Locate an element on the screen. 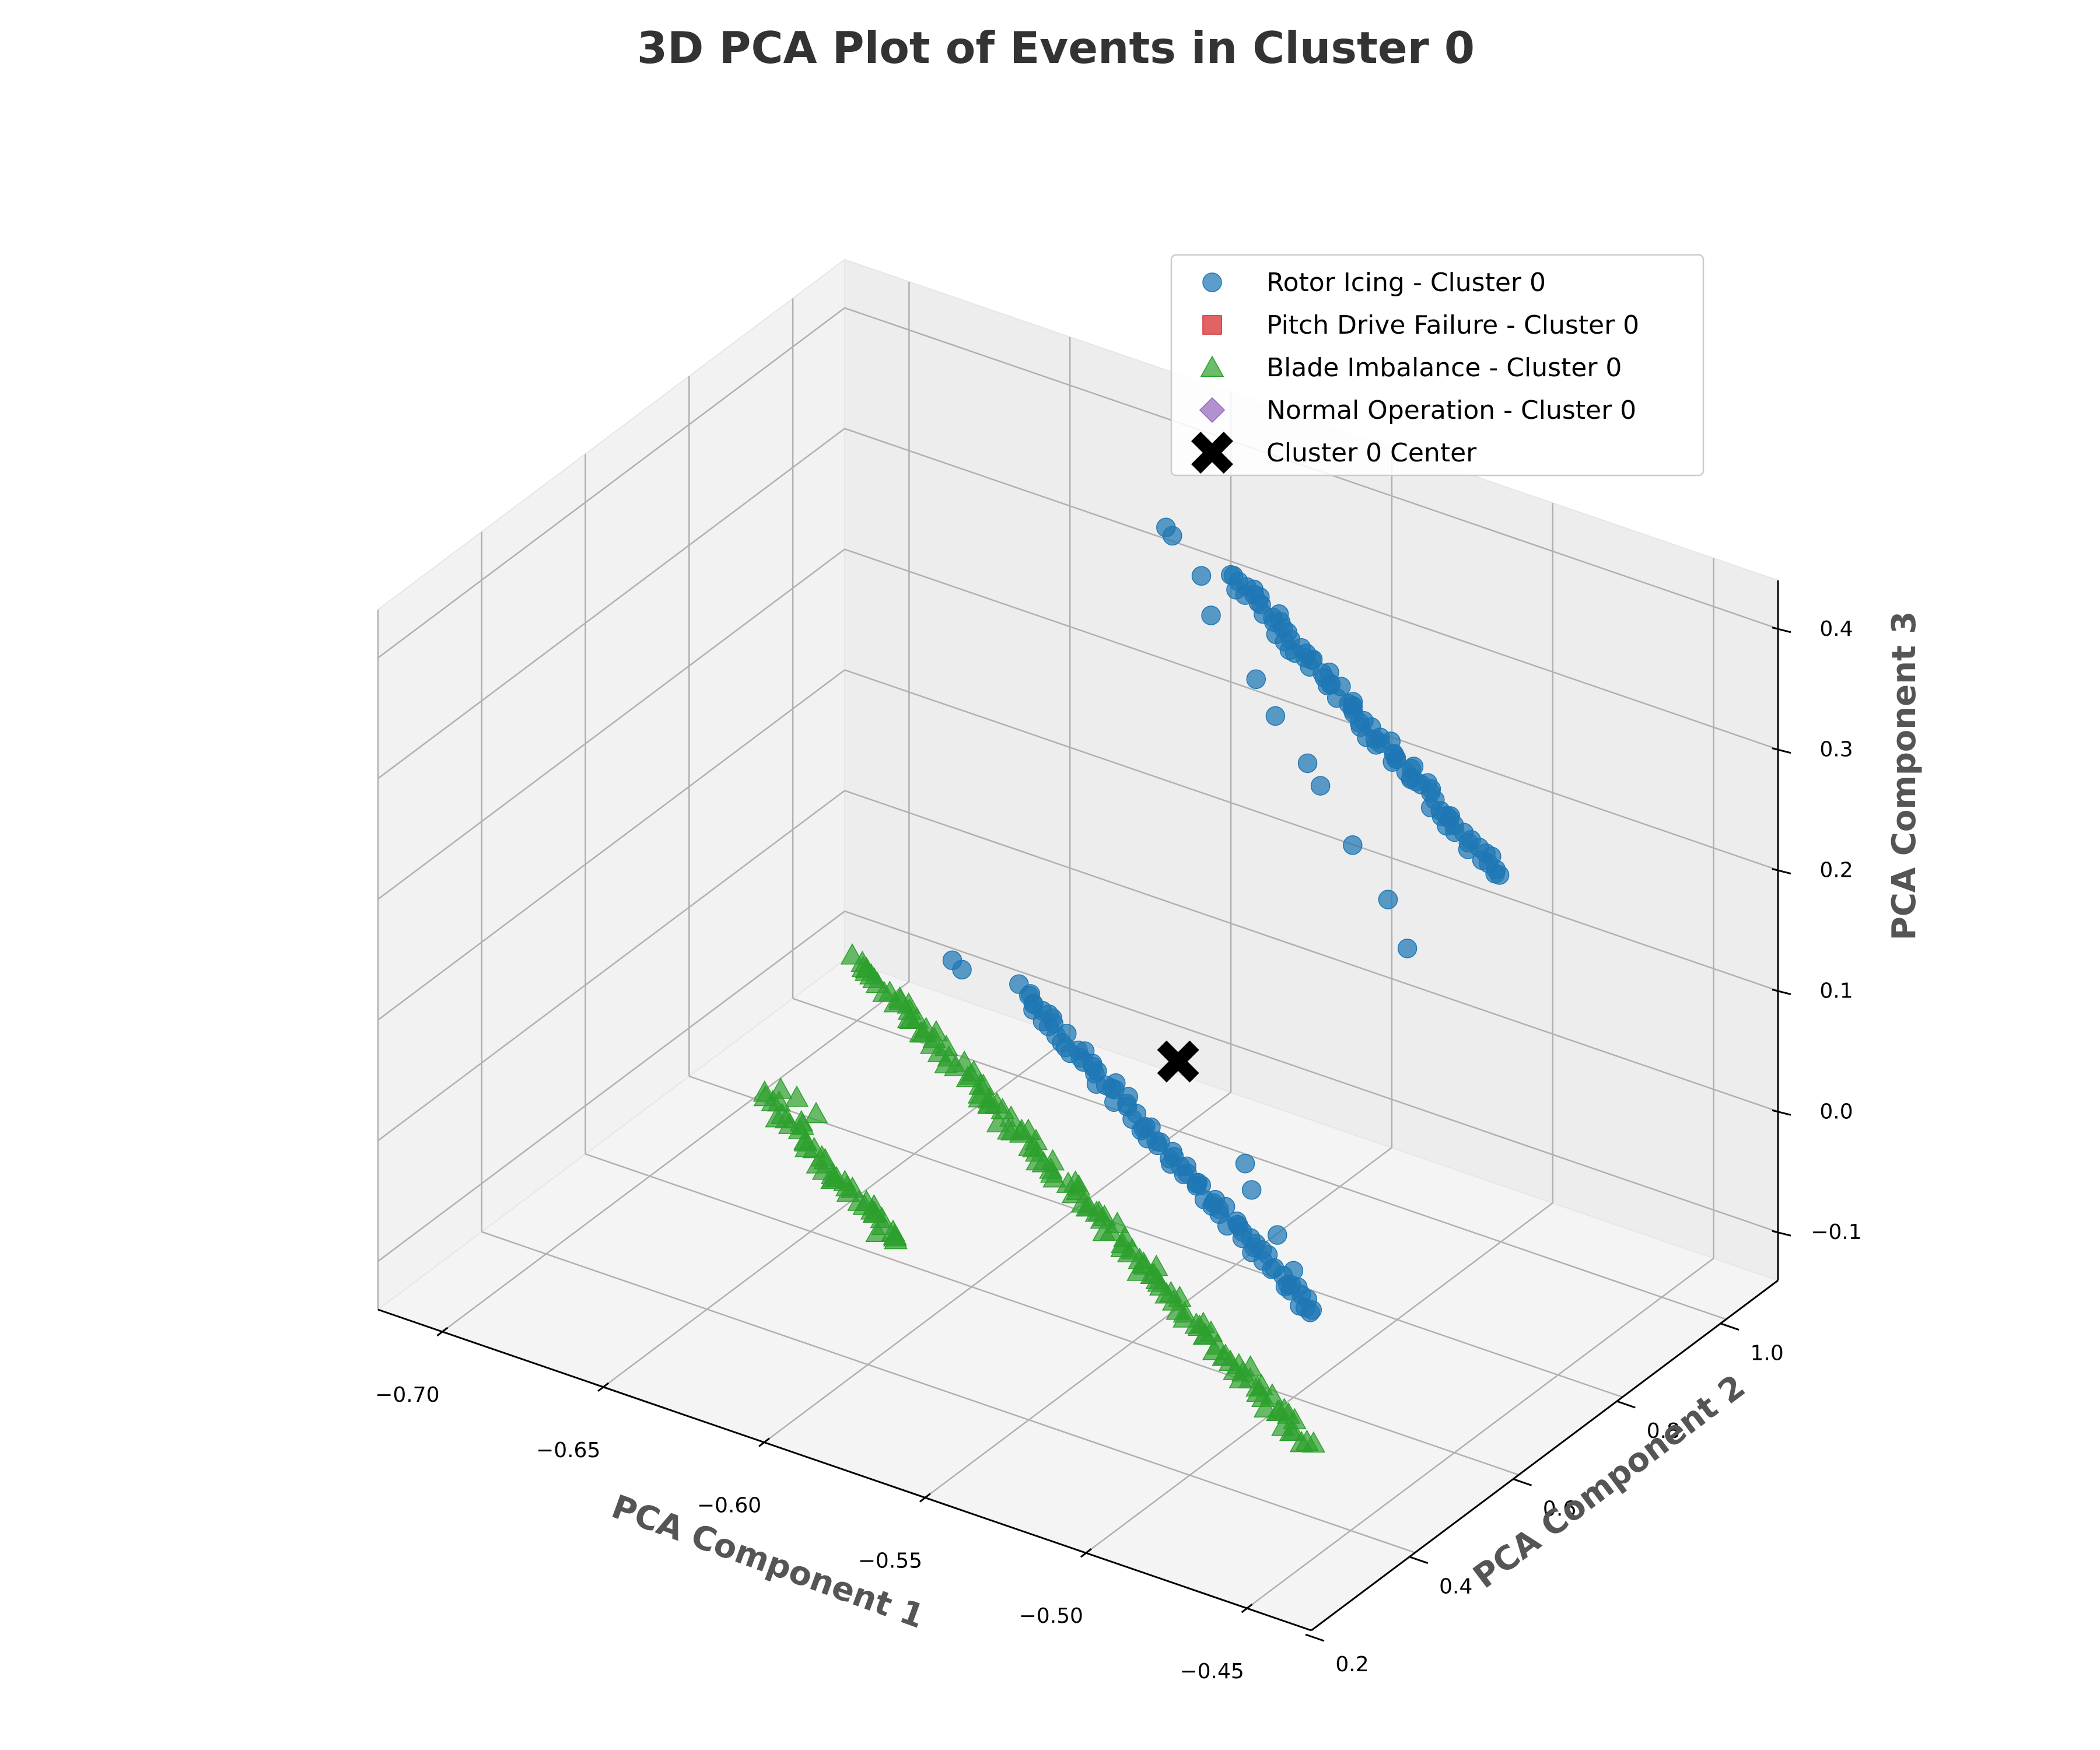 The width and height of the screenshot is (2100, 1750). x-tick-label-3: −0.55 is located at coordinates (890, 1561).